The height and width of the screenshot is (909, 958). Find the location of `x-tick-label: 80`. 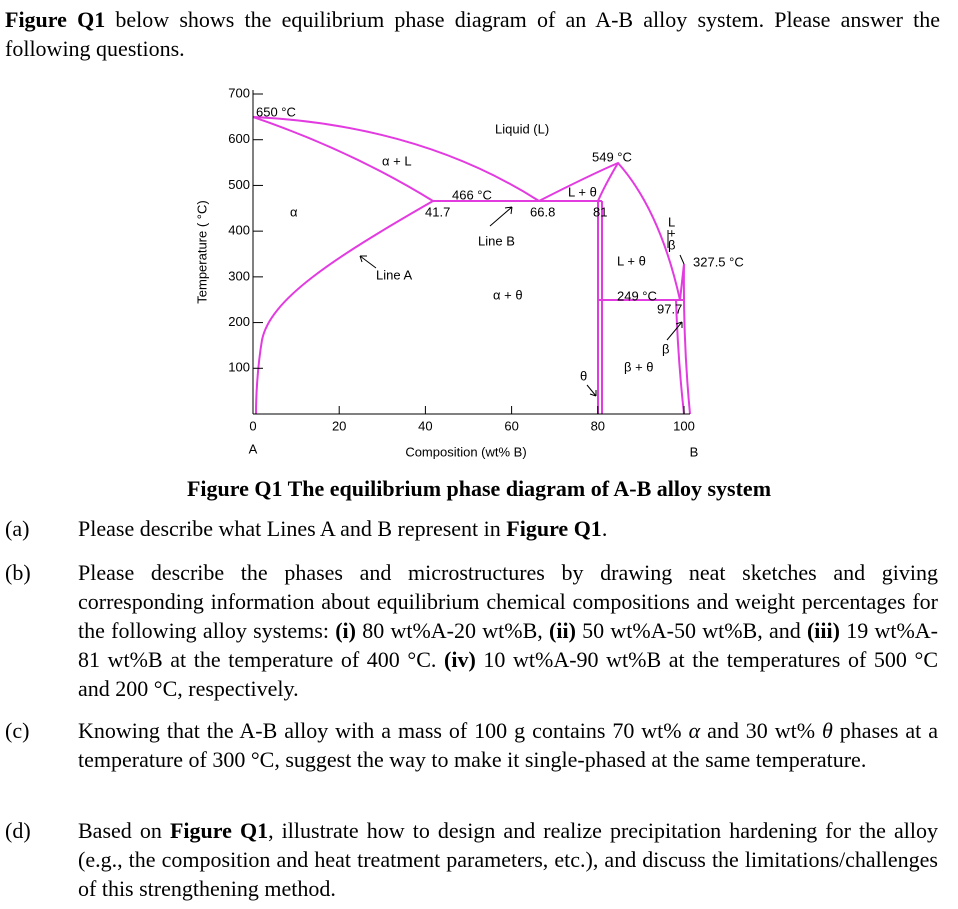

x-tick-label: 80 is located at coordinates (598, 425).